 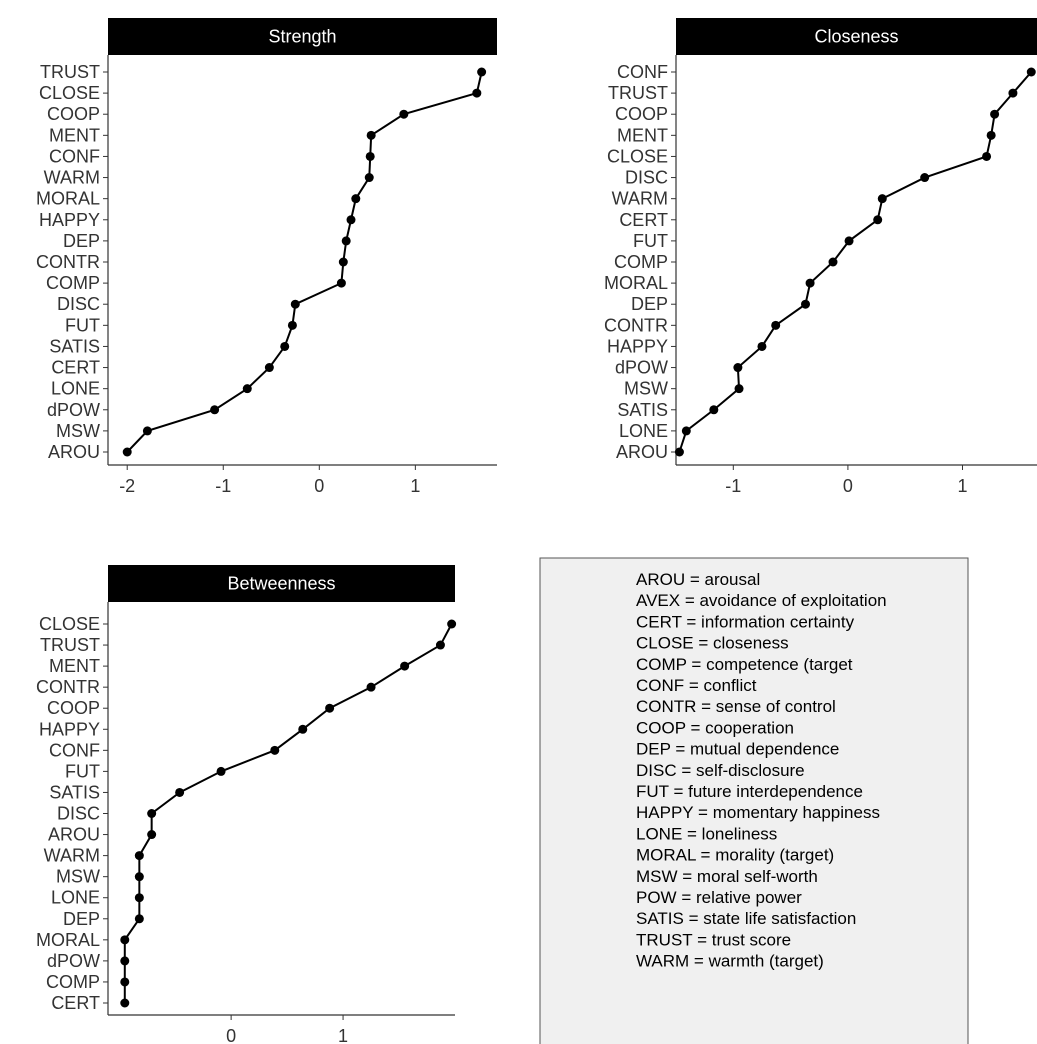 I want to click on legend-line: POW = relative power, so click(x=719, y=897).